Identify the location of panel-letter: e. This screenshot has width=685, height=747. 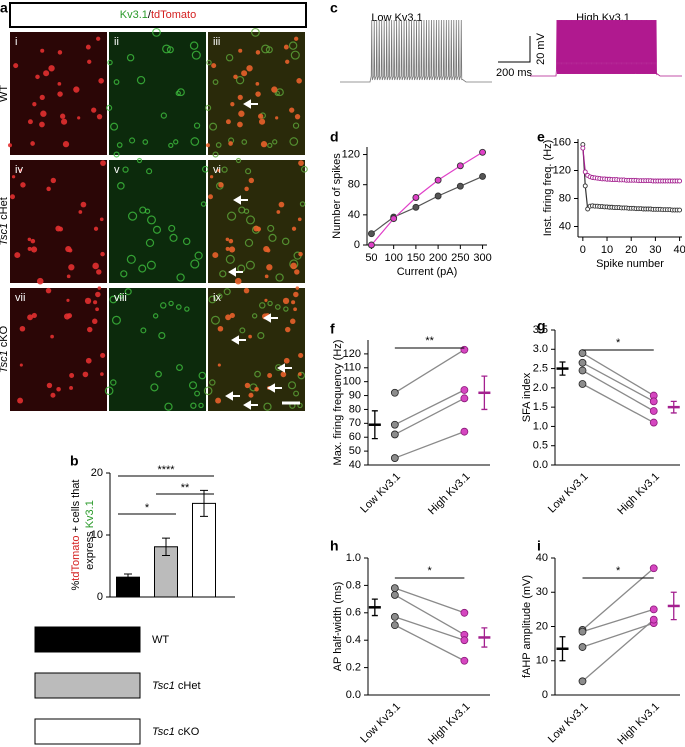
(541, 137).